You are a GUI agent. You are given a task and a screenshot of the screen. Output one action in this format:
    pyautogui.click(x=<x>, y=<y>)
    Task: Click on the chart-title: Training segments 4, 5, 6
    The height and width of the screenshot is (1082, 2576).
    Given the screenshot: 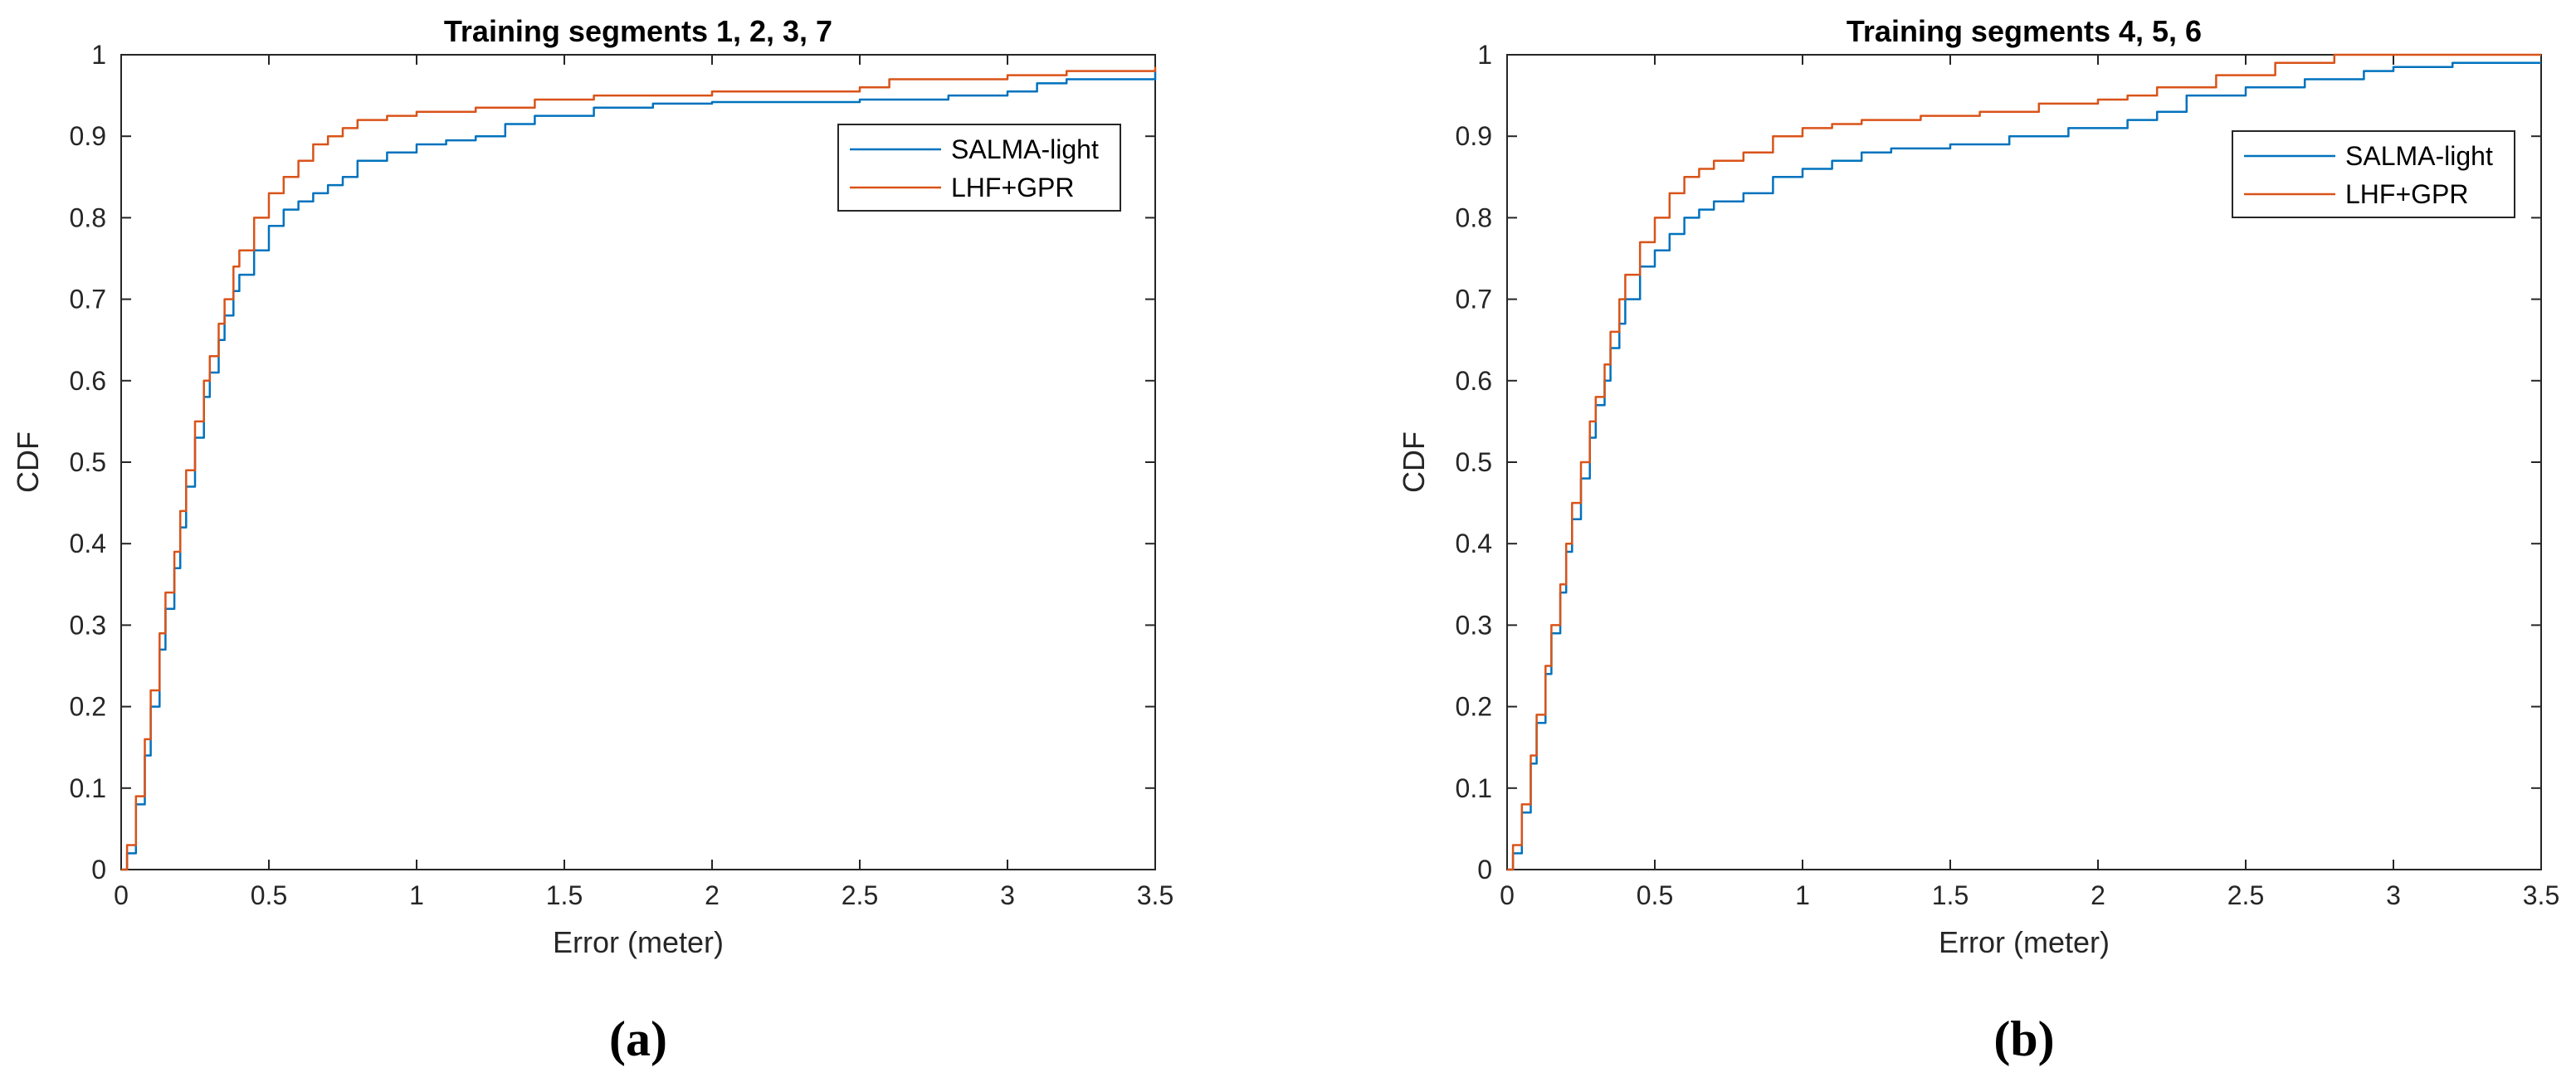 What is the action you would take?
    pyautogui.click(x=2025, y=31)
    